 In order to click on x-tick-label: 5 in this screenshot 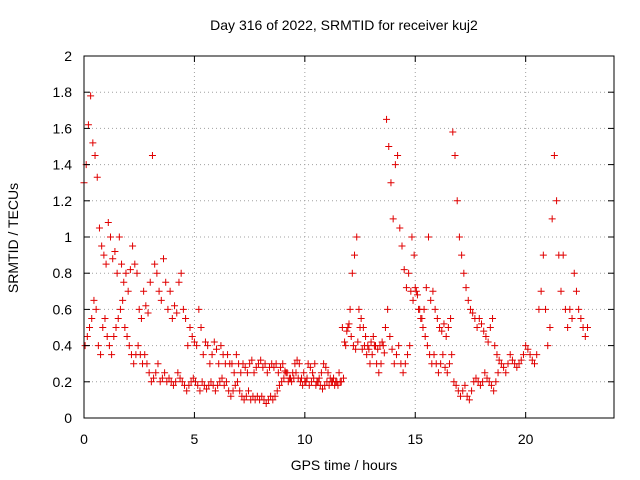, I will do `click(195, 439)`.